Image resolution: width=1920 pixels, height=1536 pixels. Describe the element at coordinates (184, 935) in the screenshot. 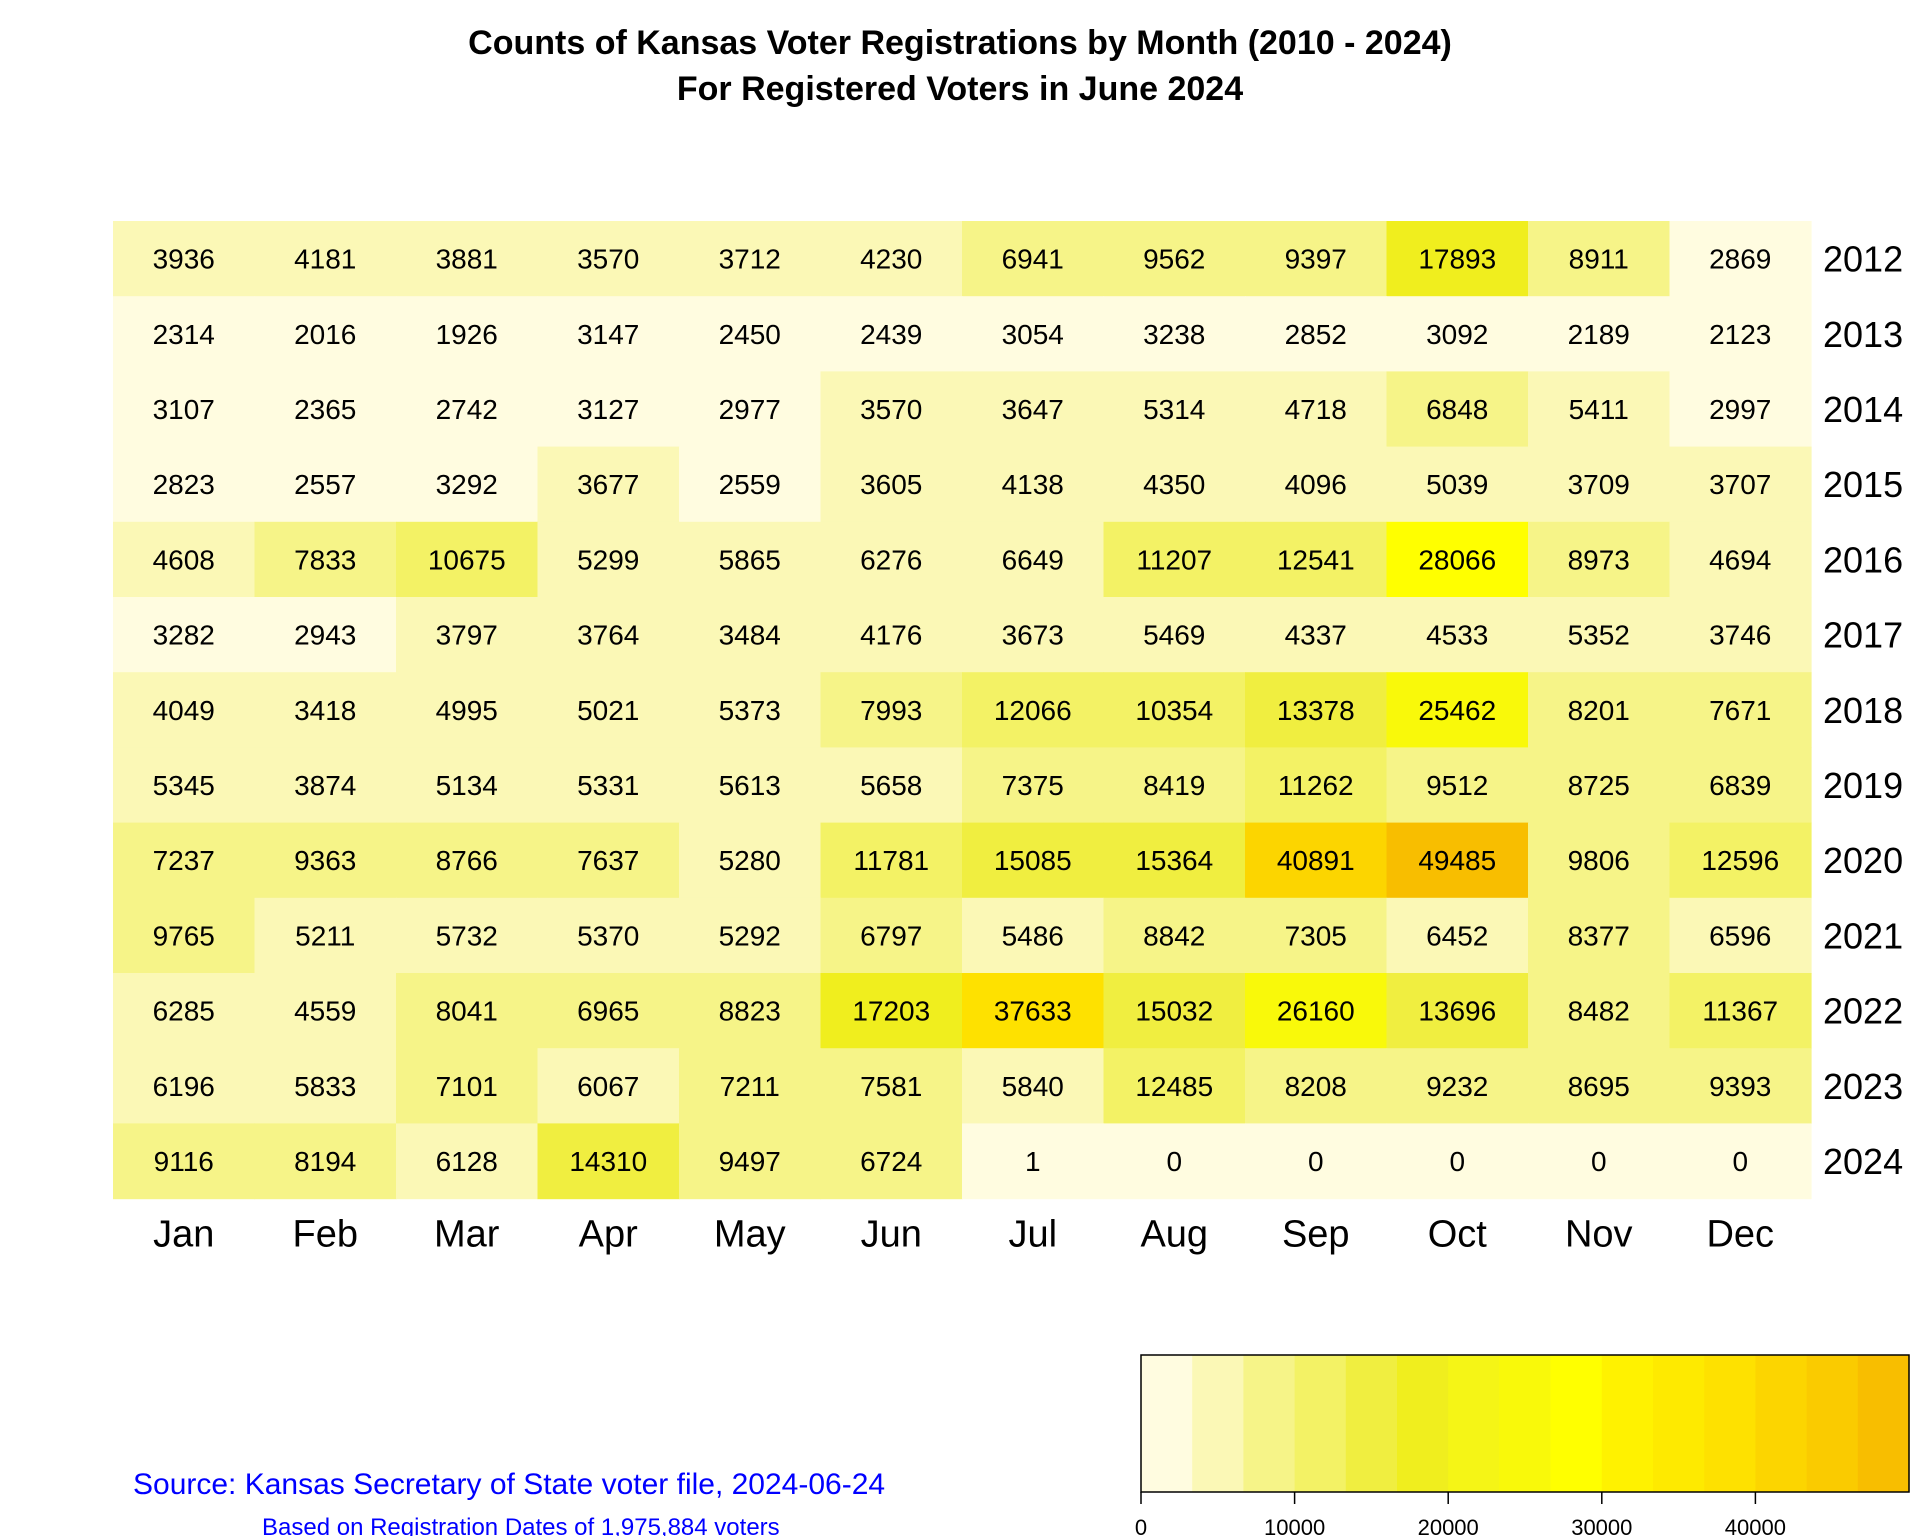

I see `cell-value-label: 9765` at that location.